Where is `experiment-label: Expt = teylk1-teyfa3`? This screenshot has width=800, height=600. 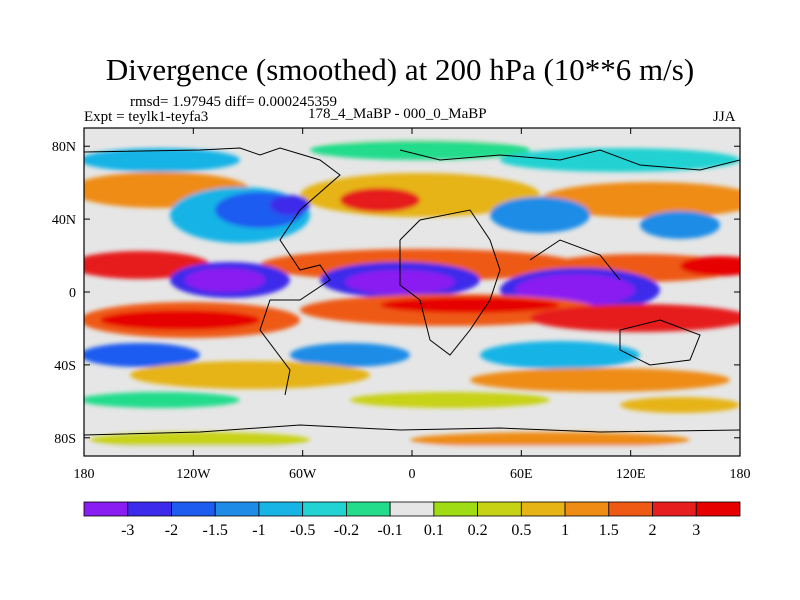 experiment-label: Expt = teylk1-teyfa3 is located at coordinates (146, 117).